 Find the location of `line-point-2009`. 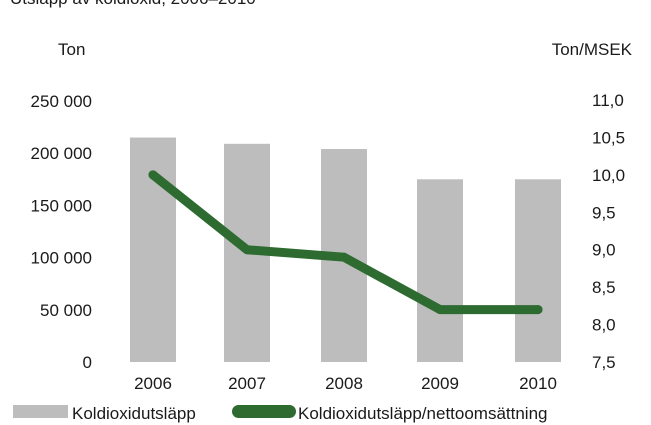

line-point-2009 is located at coordinates (440, 310).